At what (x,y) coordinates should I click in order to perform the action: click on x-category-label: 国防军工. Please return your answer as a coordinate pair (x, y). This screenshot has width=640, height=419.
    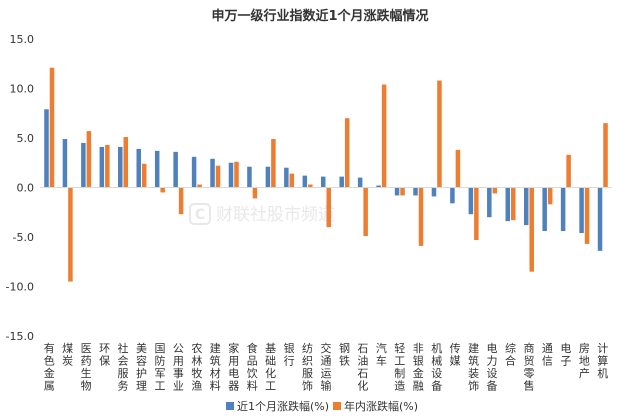
    Looking at the image, I should click on (159, 367).